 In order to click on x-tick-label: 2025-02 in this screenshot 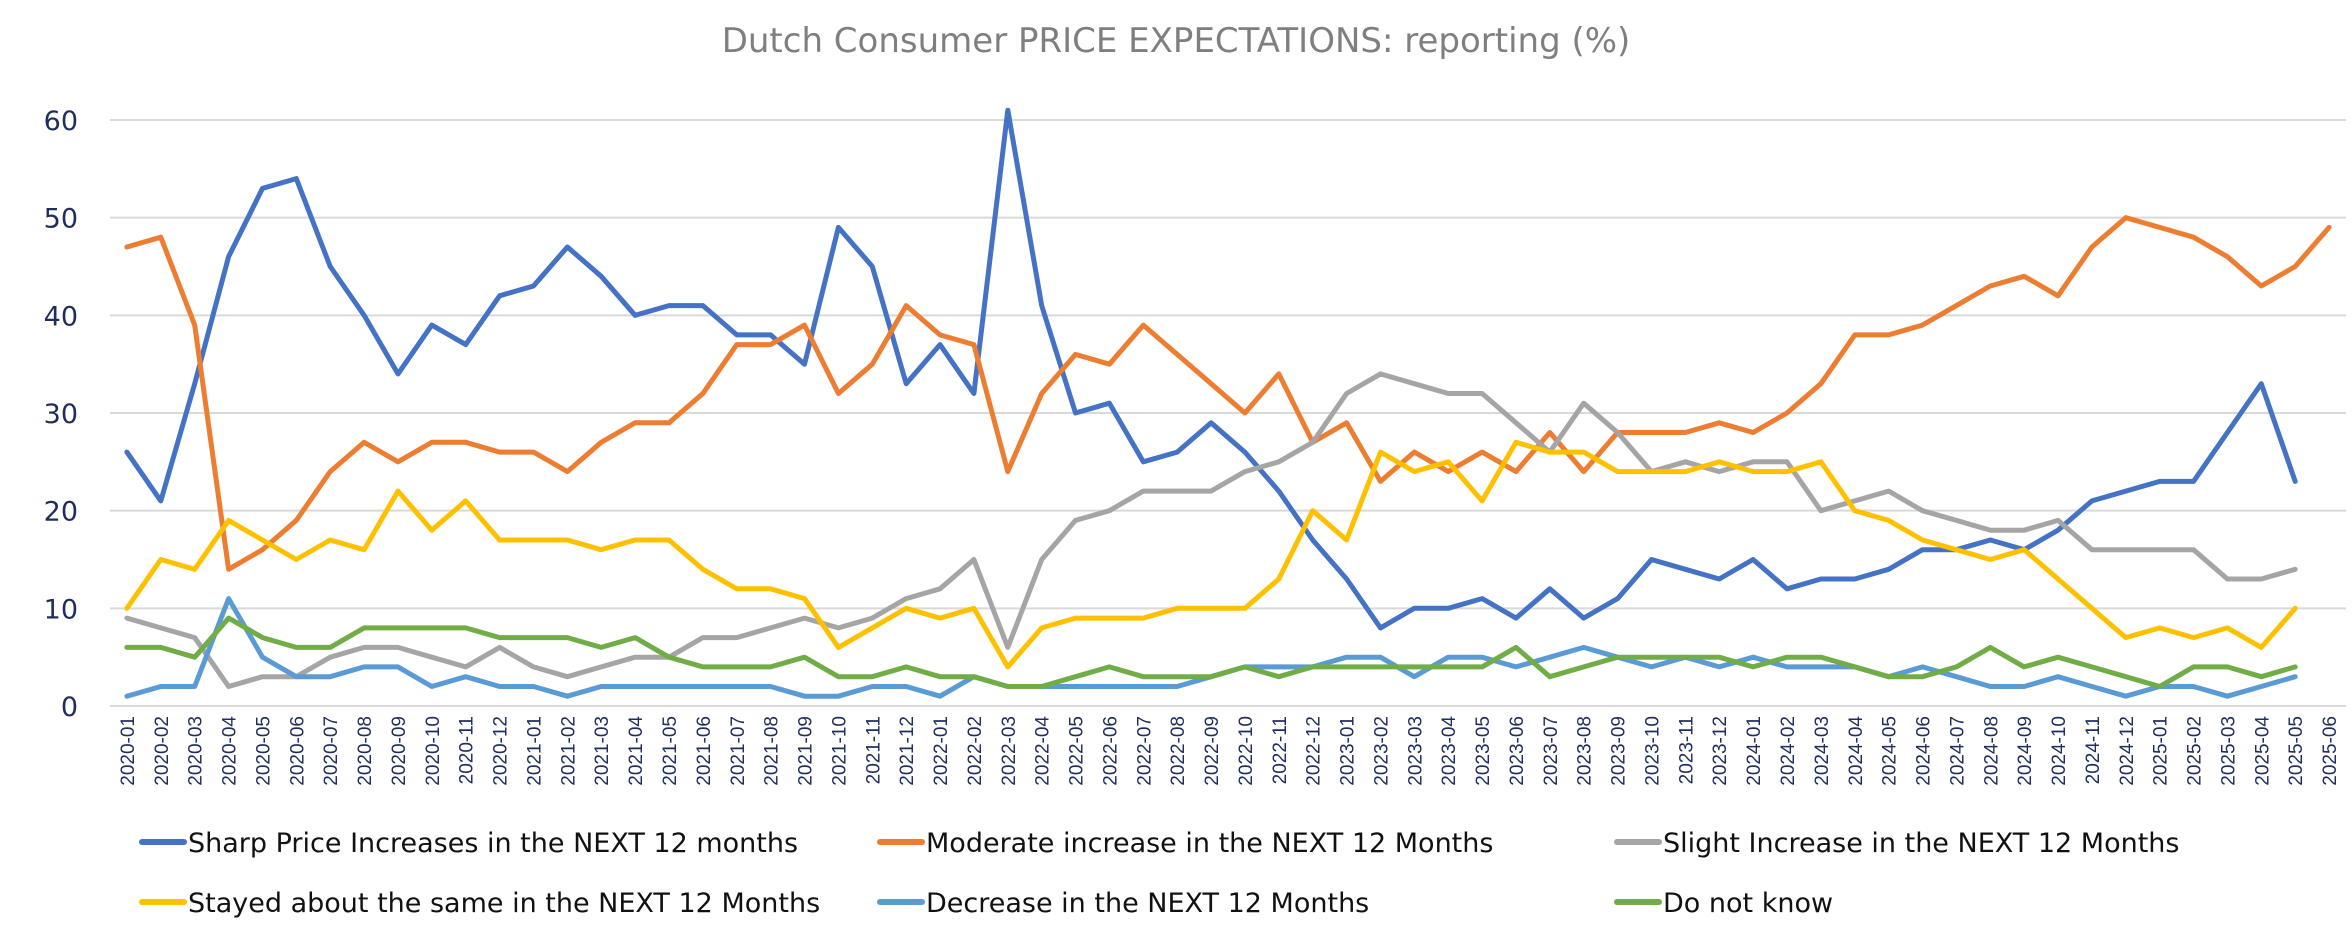, I will do `click(2195, 751)`.